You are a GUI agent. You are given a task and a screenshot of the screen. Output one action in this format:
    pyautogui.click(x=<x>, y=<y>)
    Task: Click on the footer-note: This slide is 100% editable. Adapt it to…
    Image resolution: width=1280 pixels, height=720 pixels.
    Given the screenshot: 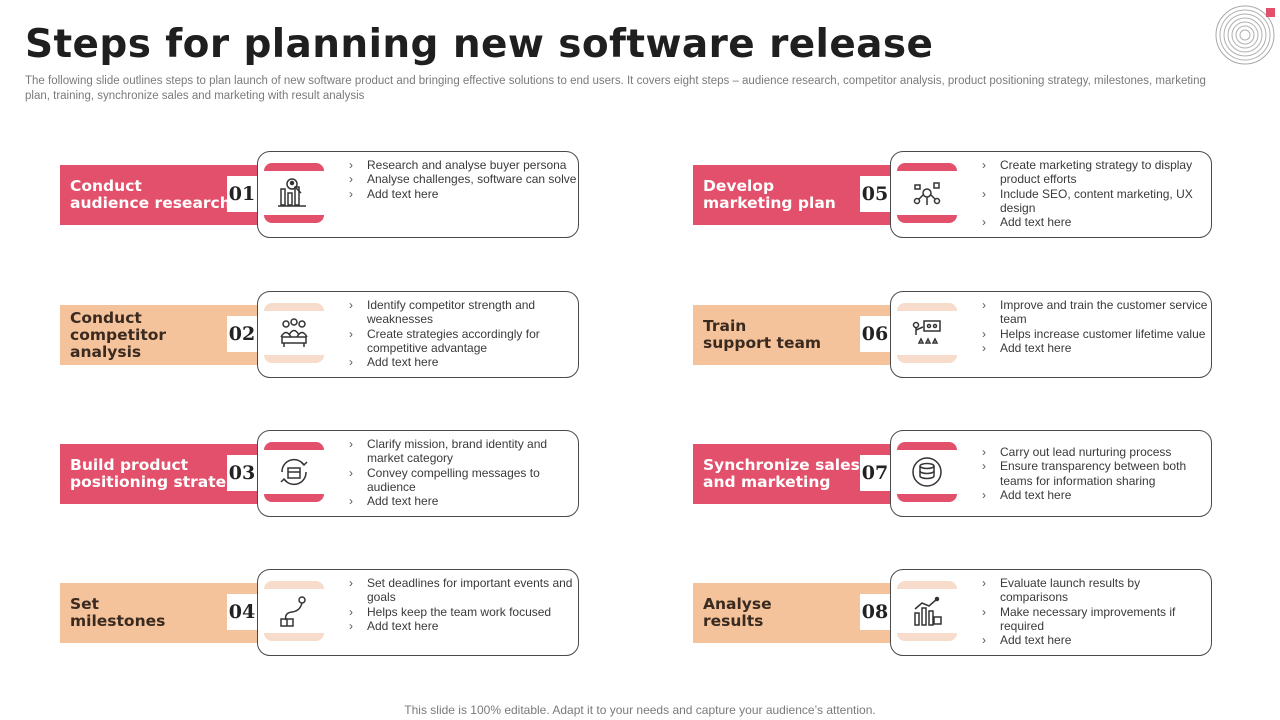 What is the action you would take?
    pyautogui.click(x=640, y=710)
    